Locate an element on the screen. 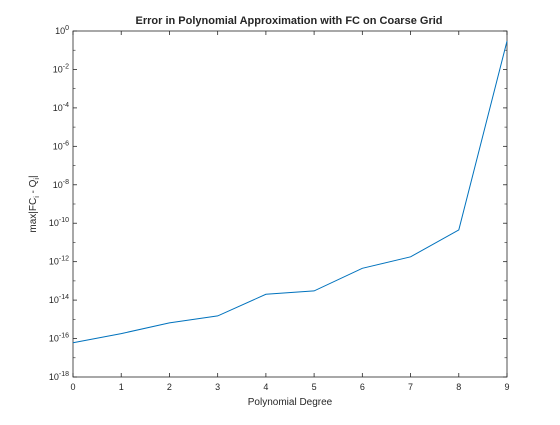 This screenshot has height=425, width=560. y-tick-label: 10⁻⁸ is located at coordinates (61, 184).